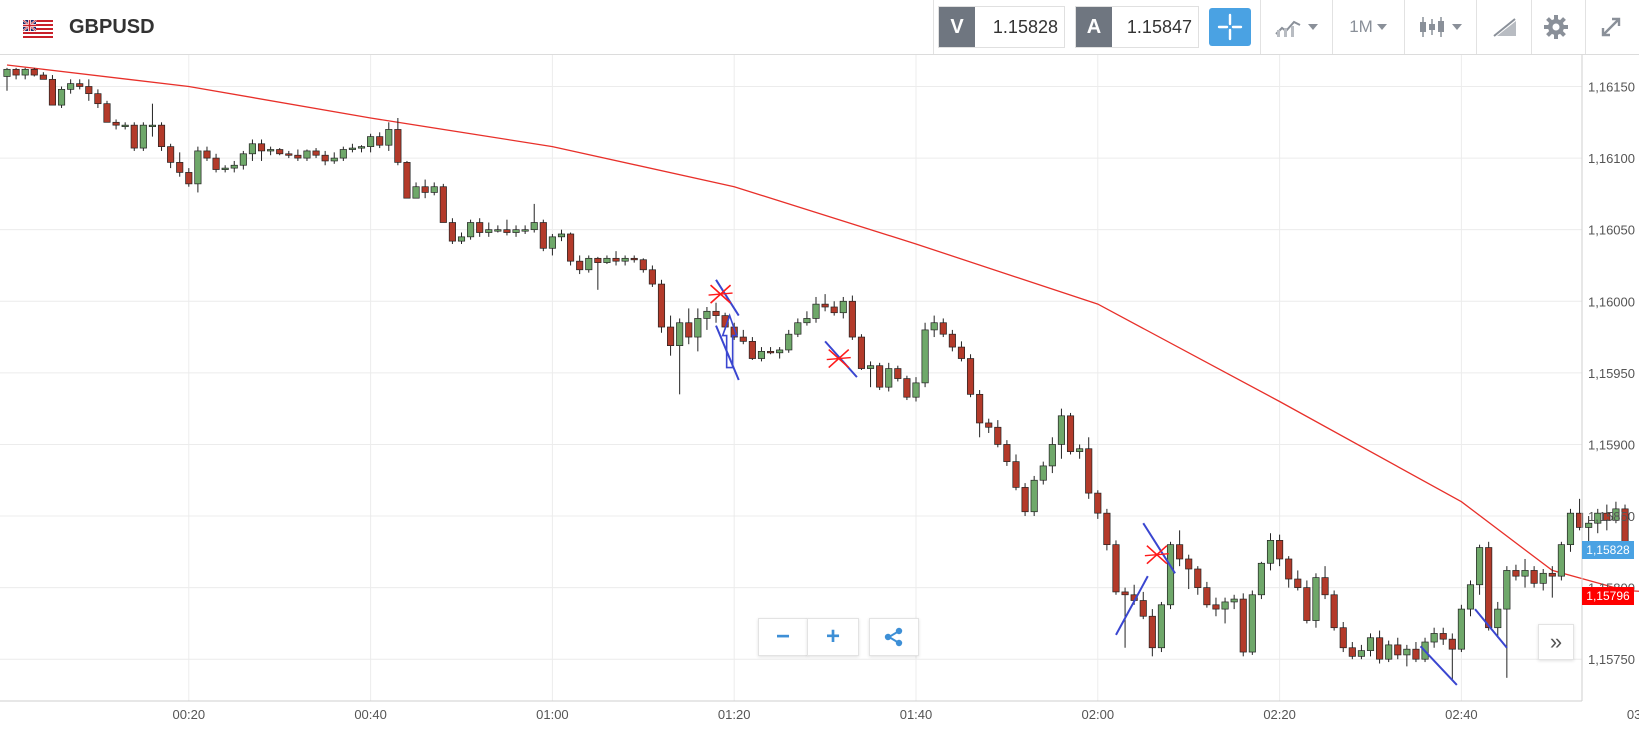 The height and width of the screenshot is (729, 1639). Describe the element at coordinates (1279, 714) in the screenshot. I see `x-tick-label: 02:20` at that location.